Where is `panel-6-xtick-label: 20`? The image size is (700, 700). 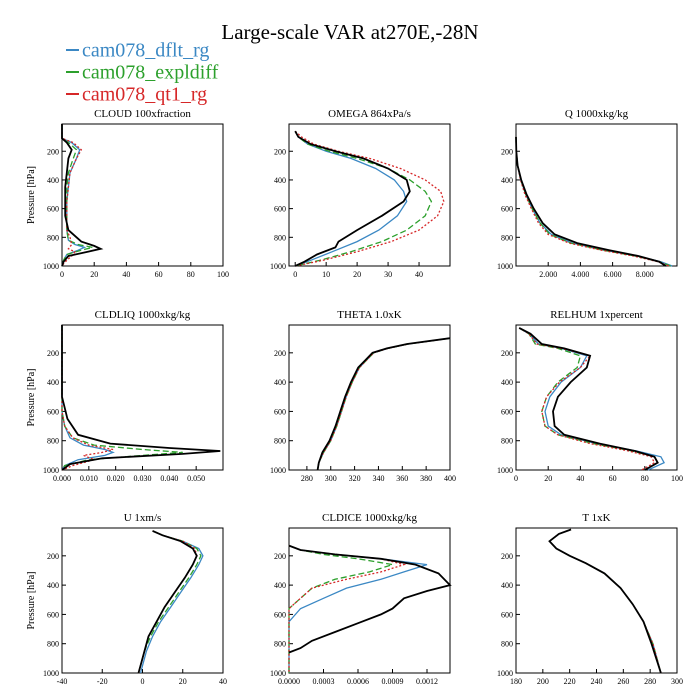 panel-6-xtick-label: 20 is located at coordinates (548, 478).